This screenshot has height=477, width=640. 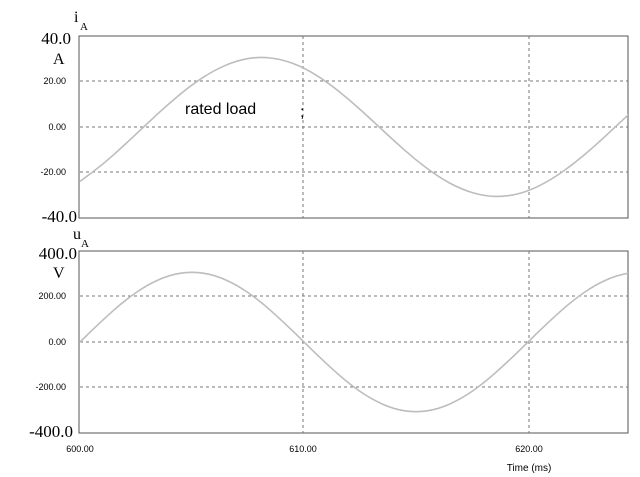 I want to click on annotation-mark: ;, so click(x=302, y=112).